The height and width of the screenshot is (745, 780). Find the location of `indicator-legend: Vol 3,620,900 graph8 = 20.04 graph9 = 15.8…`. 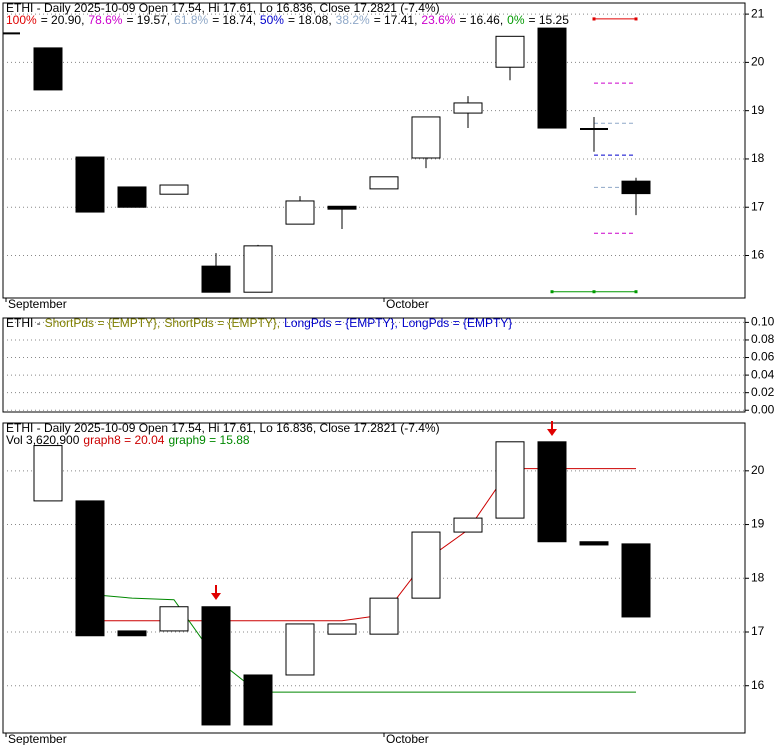

indicator-legend: Vol 3,620,900 graph8 = 20.04 graph9 = 15.8… is located at coordinates (128, 440).